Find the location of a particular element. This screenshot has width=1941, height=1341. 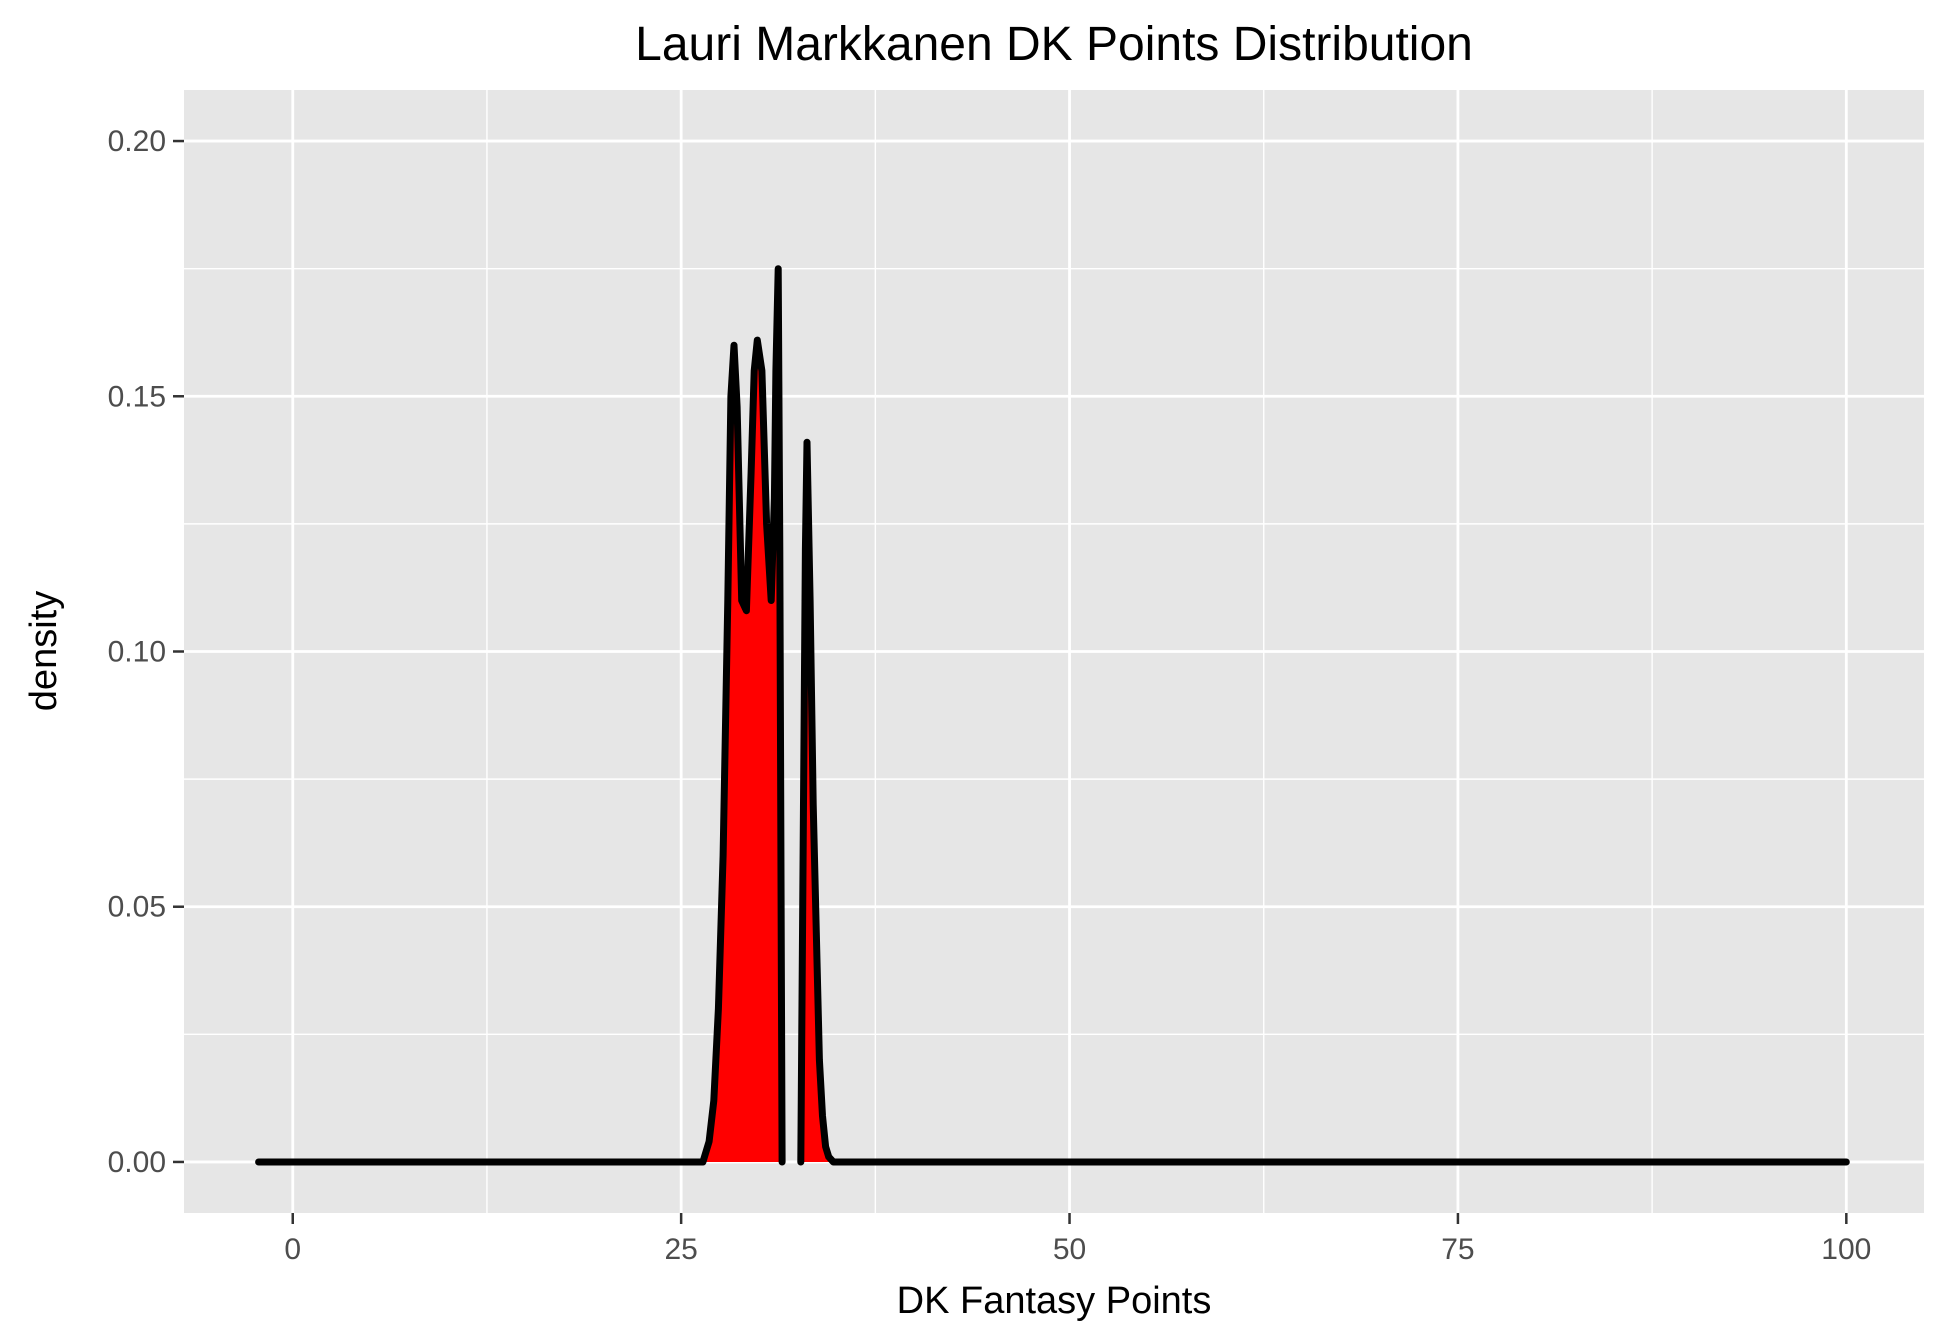

x-tick-label: 0 is located at coordinates (292, 1249).